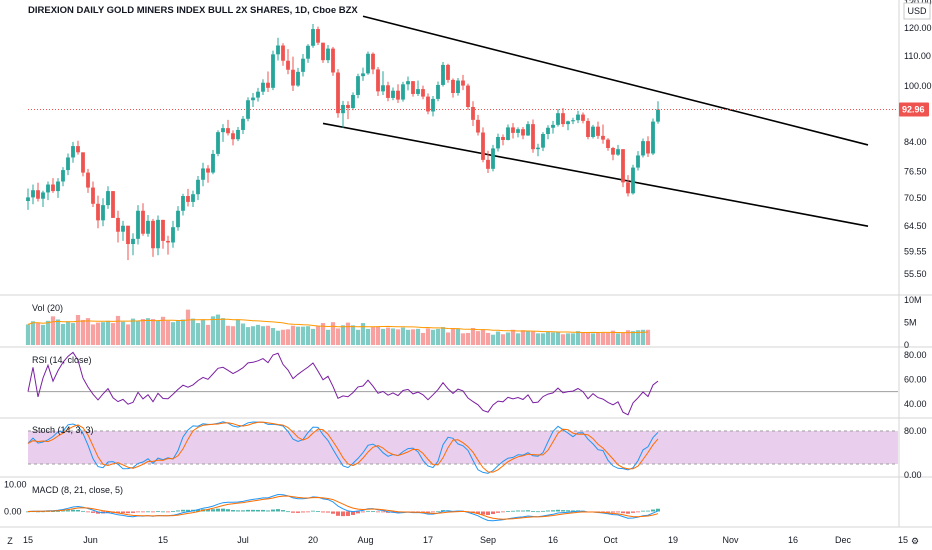 Image resolution: width=932 pixels, height=550 pixels. I want to click on time-tick-label: Nov, so click(730, 540).